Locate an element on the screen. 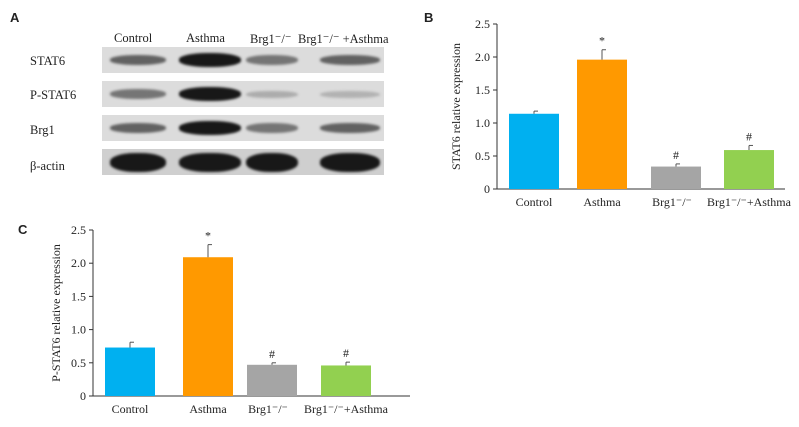  panel-c-y-tick-label: 1.5 is located at coordinates (78, 296).